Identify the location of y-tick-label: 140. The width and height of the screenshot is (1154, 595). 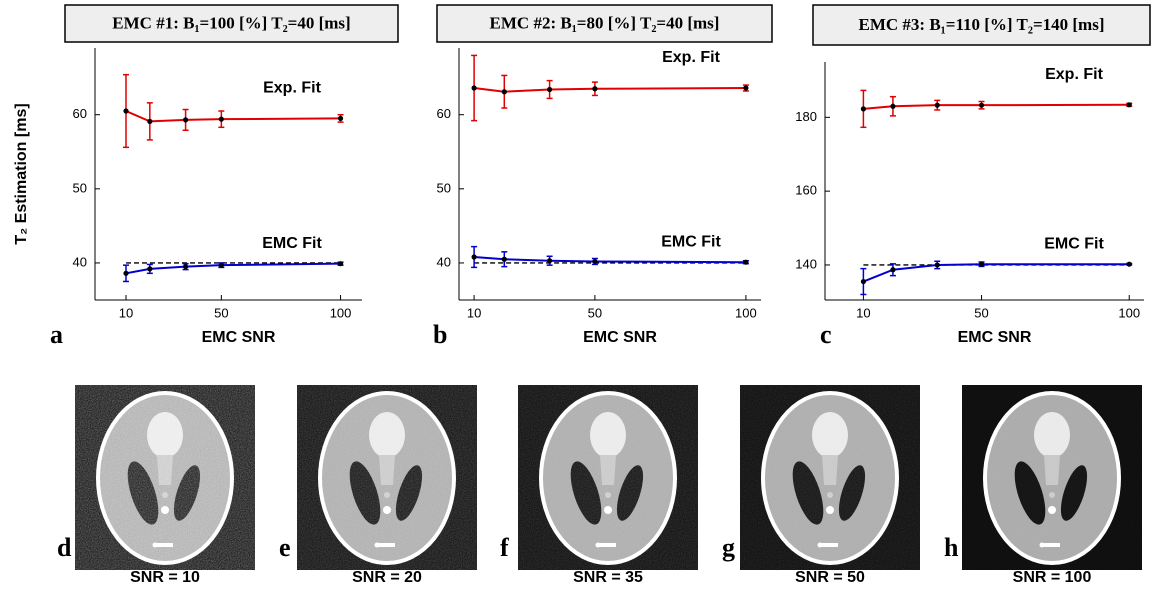
(806, 263).